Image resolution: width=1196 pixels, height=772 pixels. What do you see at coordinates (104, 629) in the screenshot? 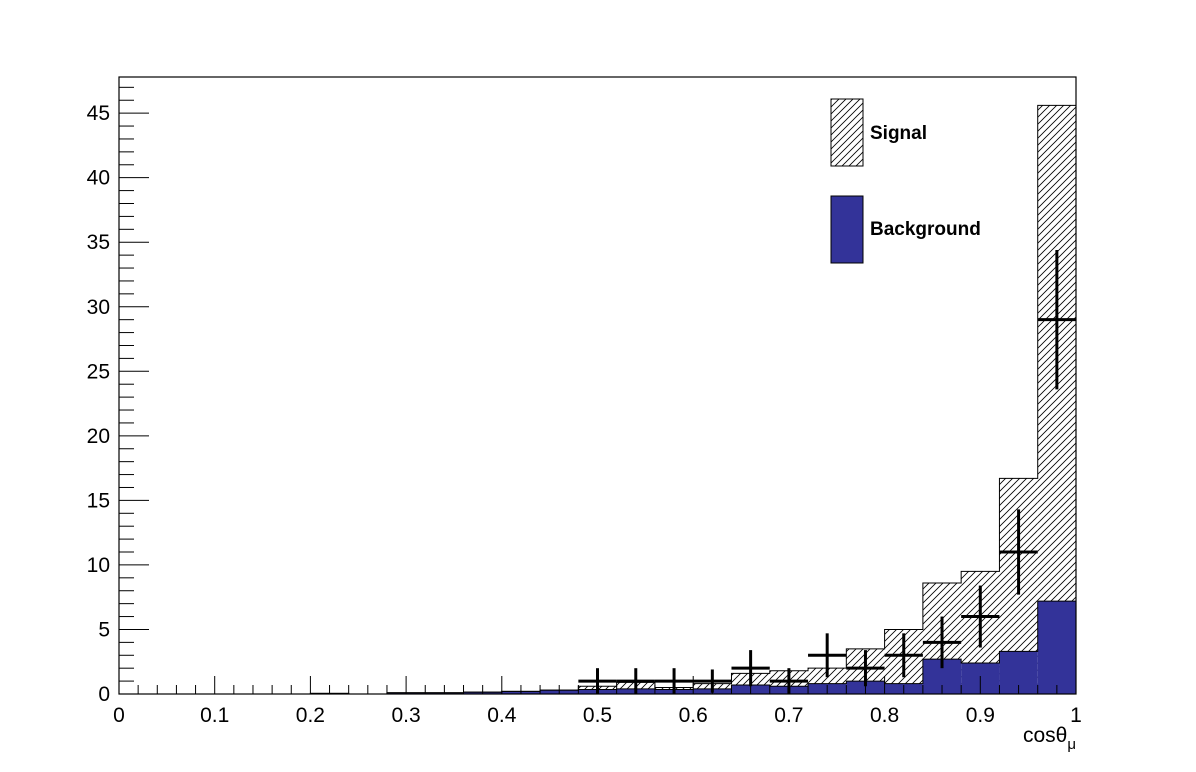
I see `y-tick-label: 5` at bounding box center [104, 629].